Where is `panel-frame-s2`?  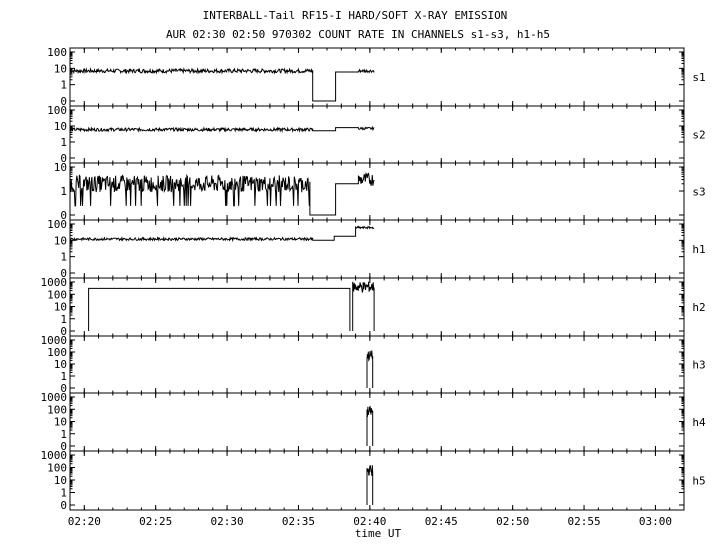
panel-frame-s2 is located at coordinates (377, 134).